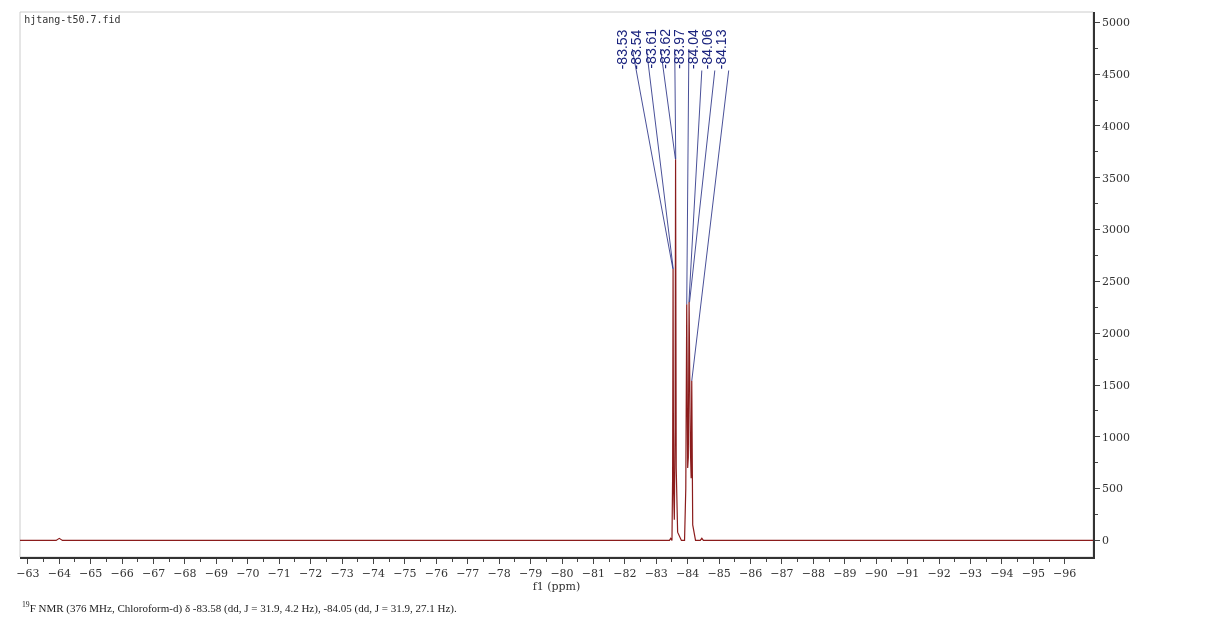  What do you see at coordinates (1033, 573) in the screenshot?
I see `x-tick-label: −95` at bounding box center [1033, 573].